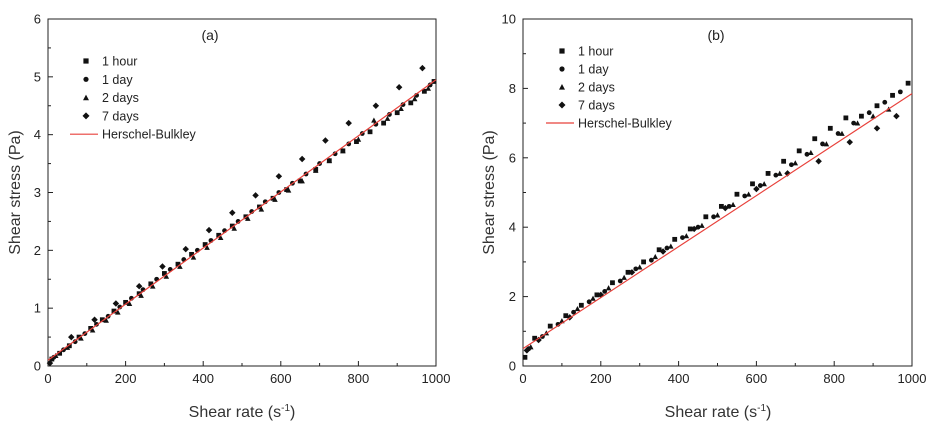 Image resolution: width=929 pixels, height=423 pixels. What do you see at coordinates (359, 378) in the screenshot?
I see `x-tick-label: 800` at bounding box center [359, 378].